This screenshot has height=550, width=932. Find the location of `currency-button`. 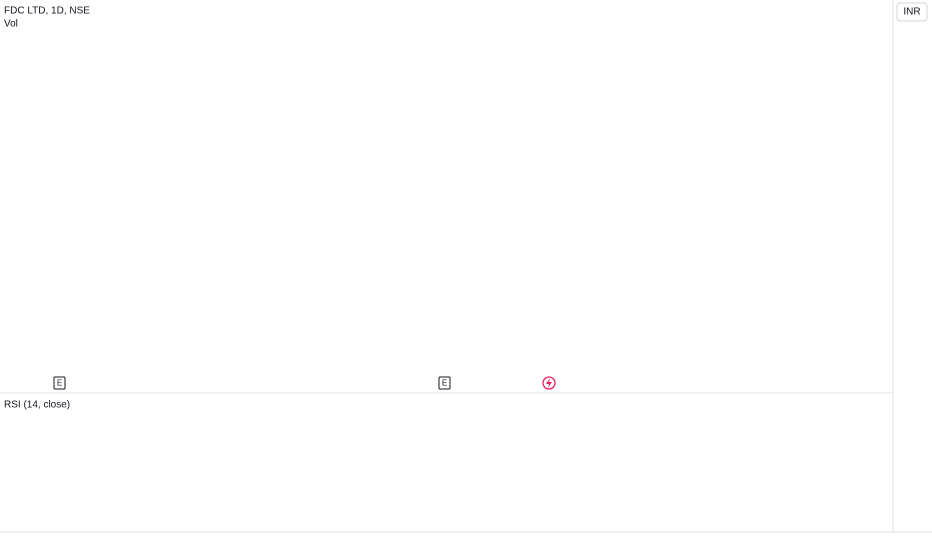

currency-button is located at coordinates (912, 12).